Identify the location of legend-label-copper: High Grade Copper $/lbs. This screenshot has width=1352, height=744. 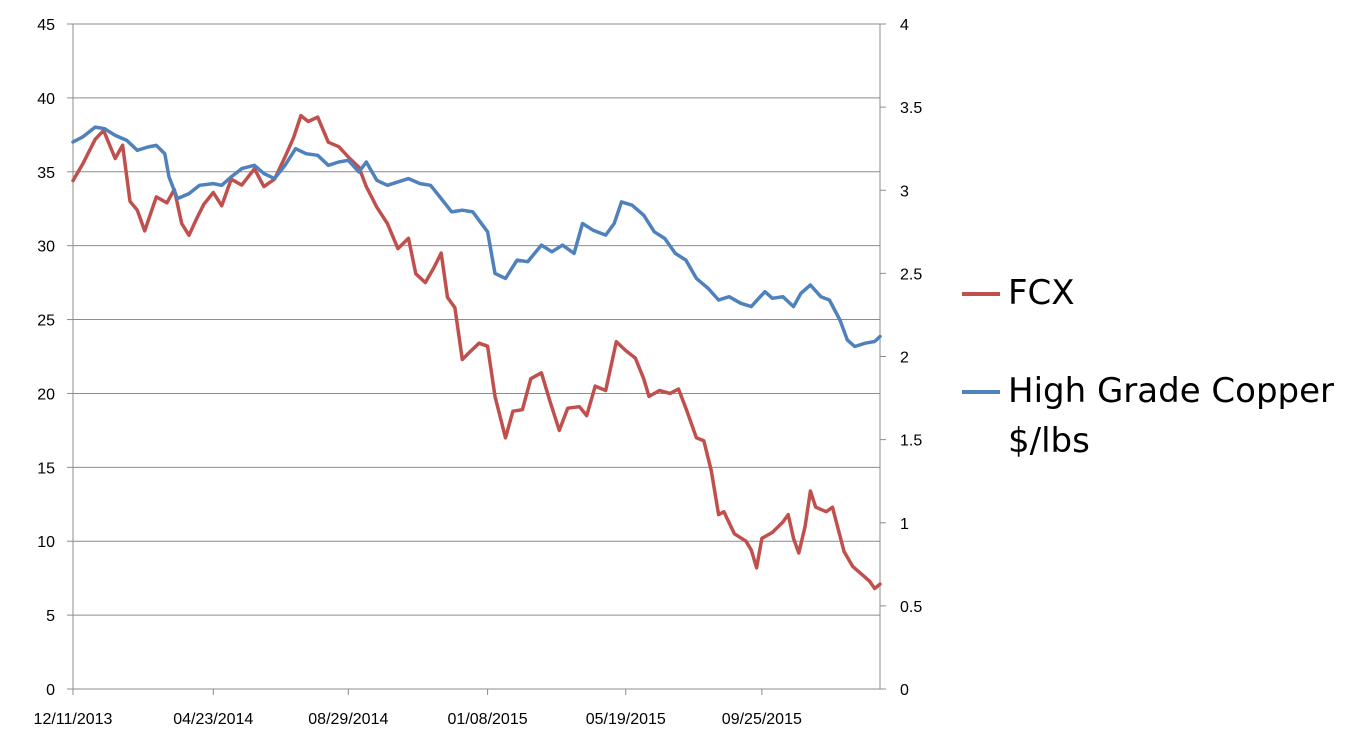
(1171, 416).